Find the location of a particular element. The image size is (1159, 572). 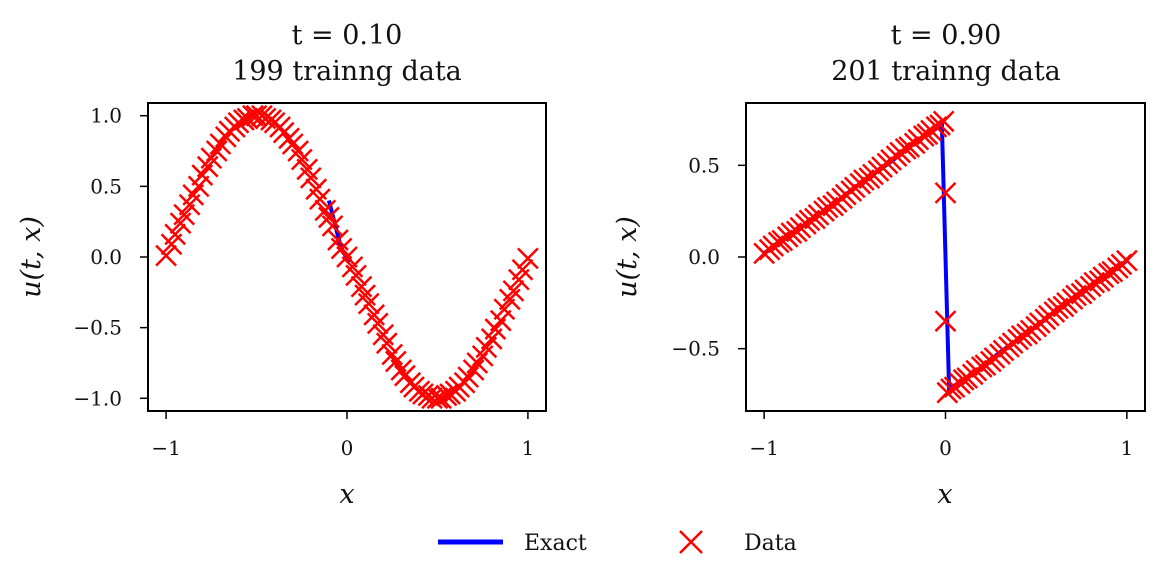

subplot-title-line1: t = 0.90 is located at coordinates (946, 35).